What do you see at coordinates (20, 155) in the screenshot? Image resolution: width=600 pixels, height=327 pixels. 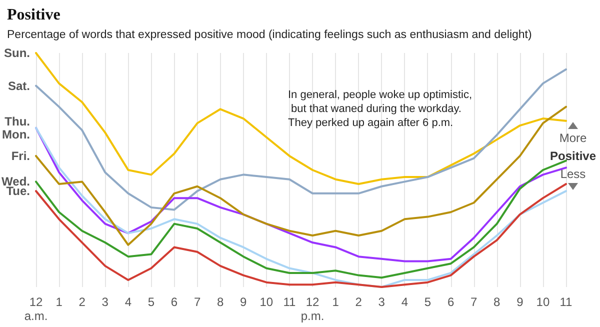 I see `series-label: Fri.` at bounding box center [20, 155].